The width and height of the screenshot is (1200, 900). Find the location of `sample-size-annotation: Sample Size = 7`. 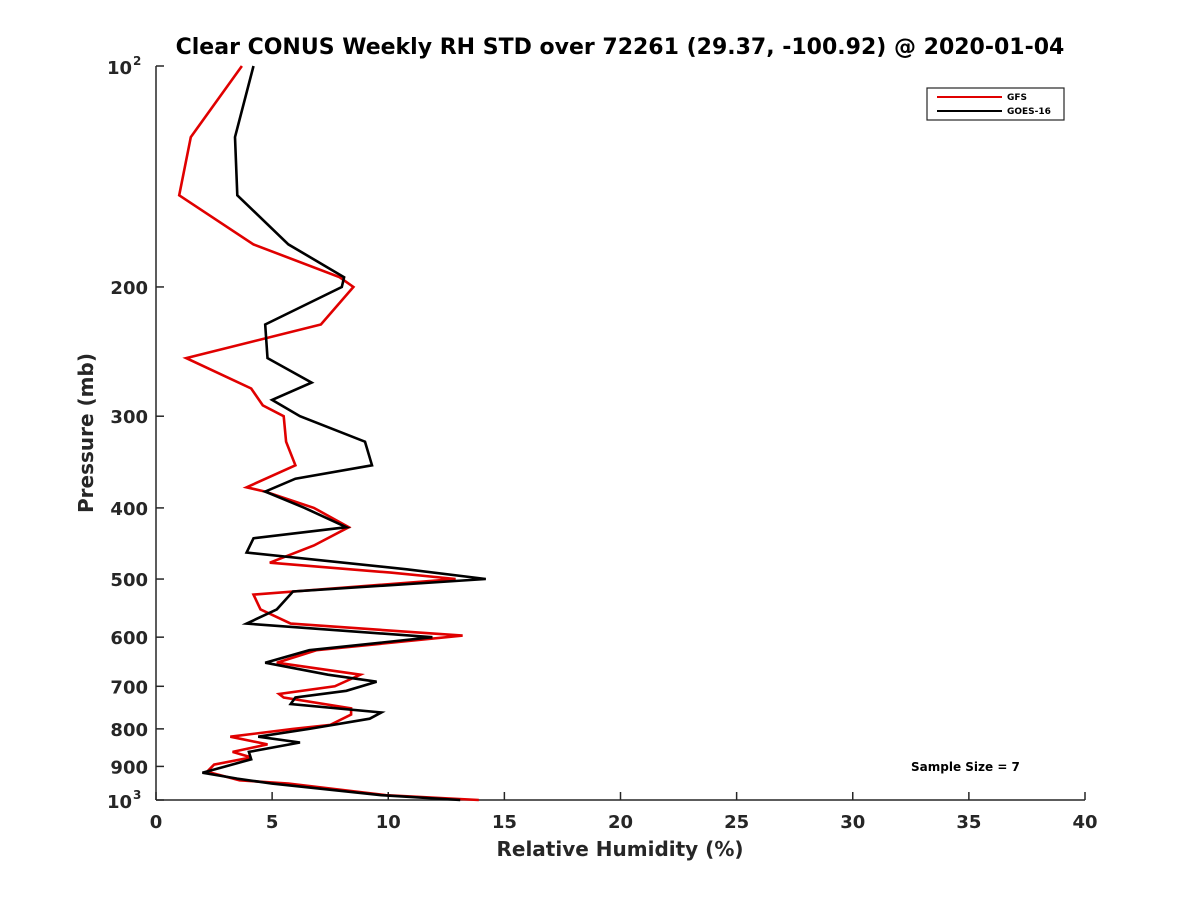

sample-size-annotation: Sample Size = 7 is located at coordinates (965, 767).